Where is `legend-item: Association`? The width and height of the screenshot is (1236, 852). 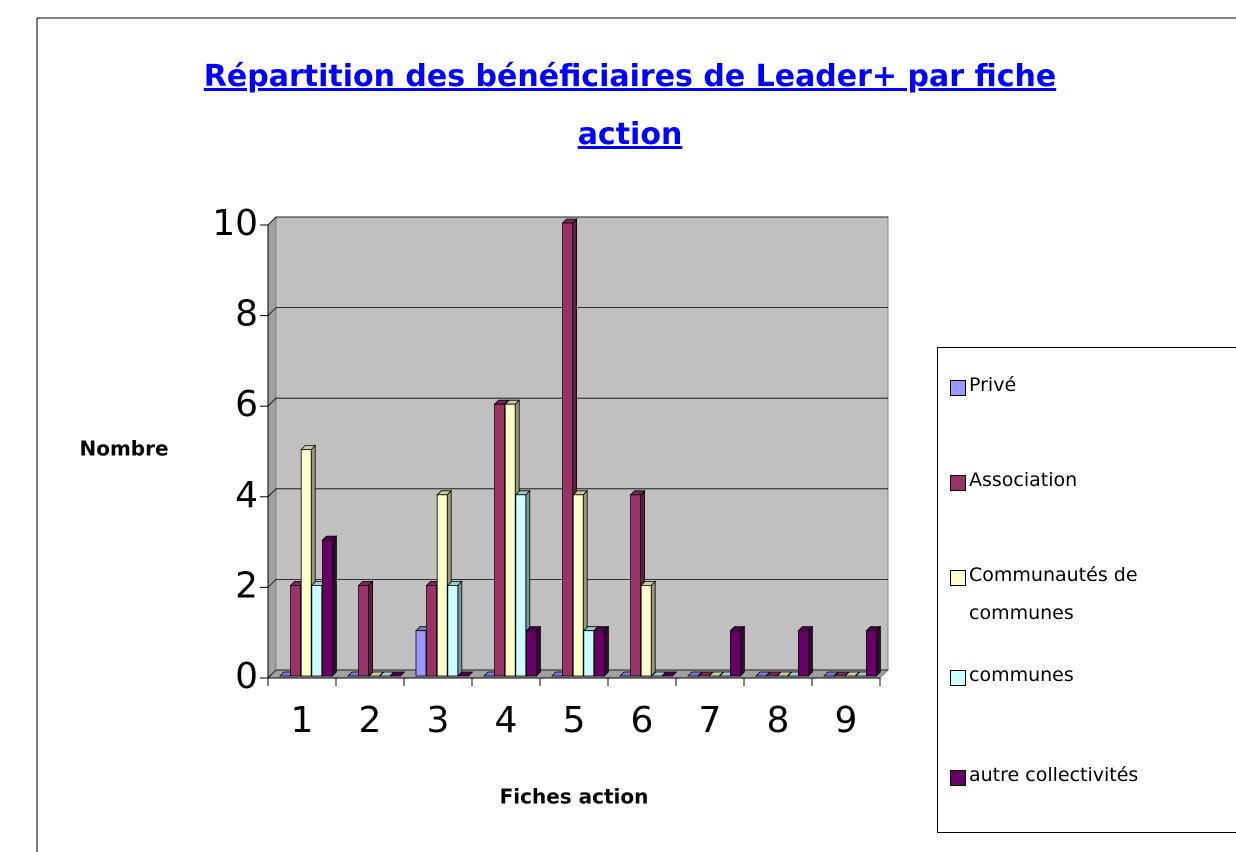
legend-item: Association is located at coordinates (1059, 484).